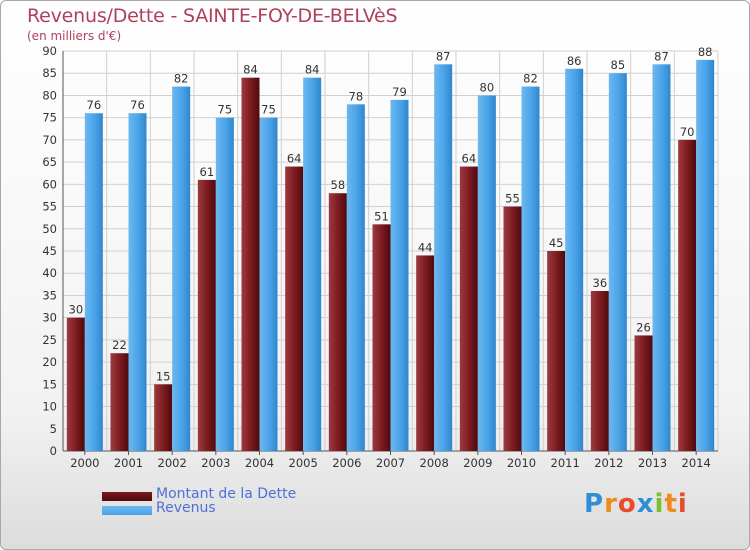 This screenshot has width=750, height=550. Describe the element at coordinates (49, 273) in the screenshot. I see `y-tick-label: 40` at that location.